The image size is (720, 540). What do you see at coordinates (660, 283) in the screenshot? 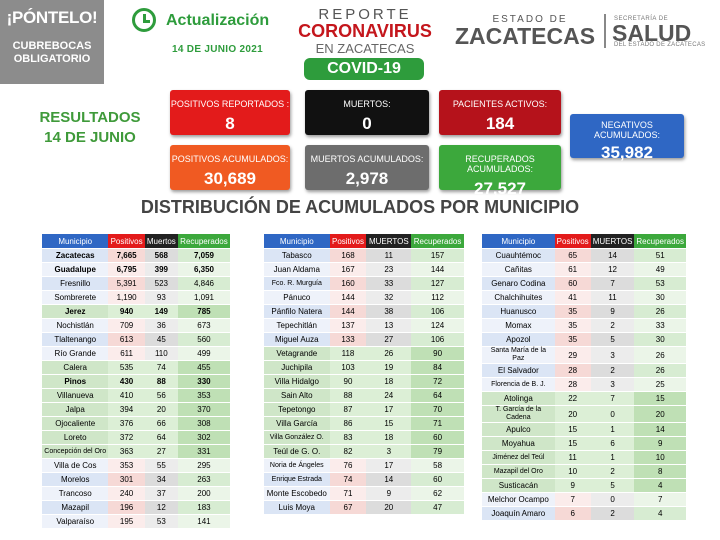
I see `recuperados-cell: 53` at bounding box center [660, 283].